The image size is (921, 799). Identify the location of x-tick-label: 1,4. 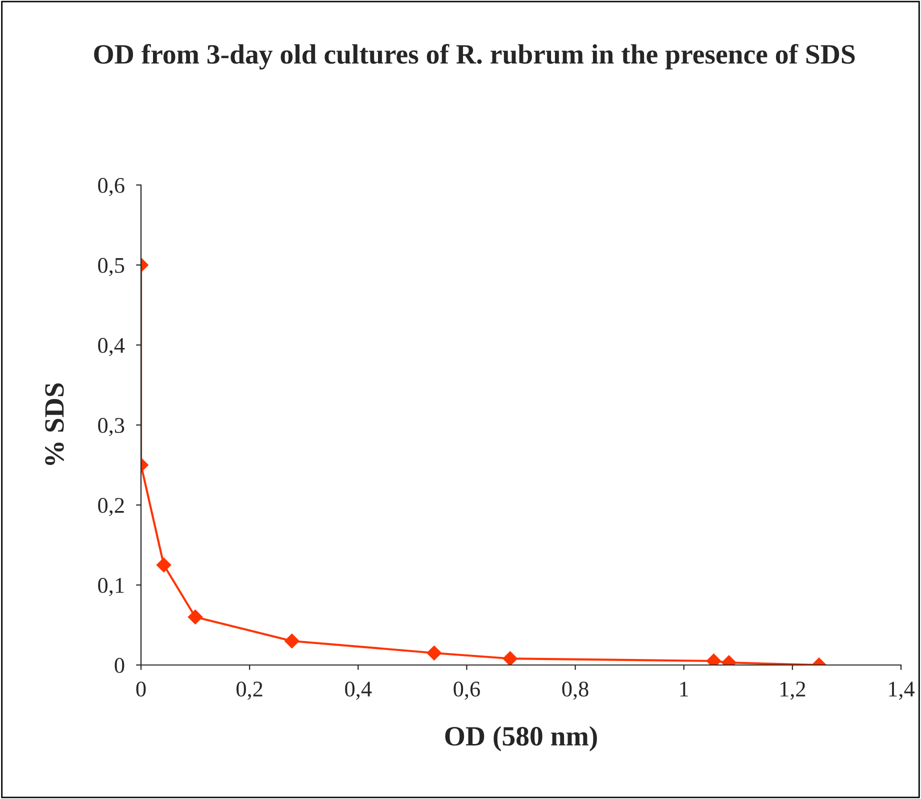
(902, 691).